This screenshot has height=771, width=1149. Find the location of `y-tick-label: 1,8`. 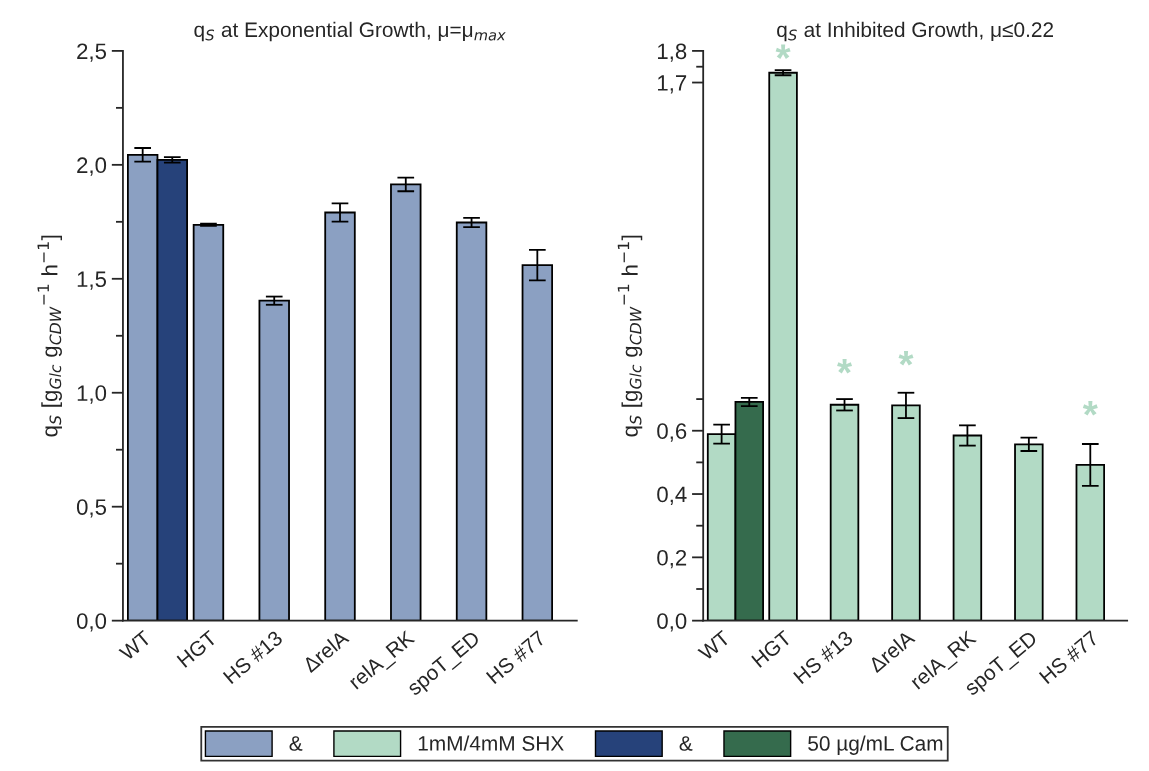

y-tick-label: 1,8 is located at coordinates (672, 52).